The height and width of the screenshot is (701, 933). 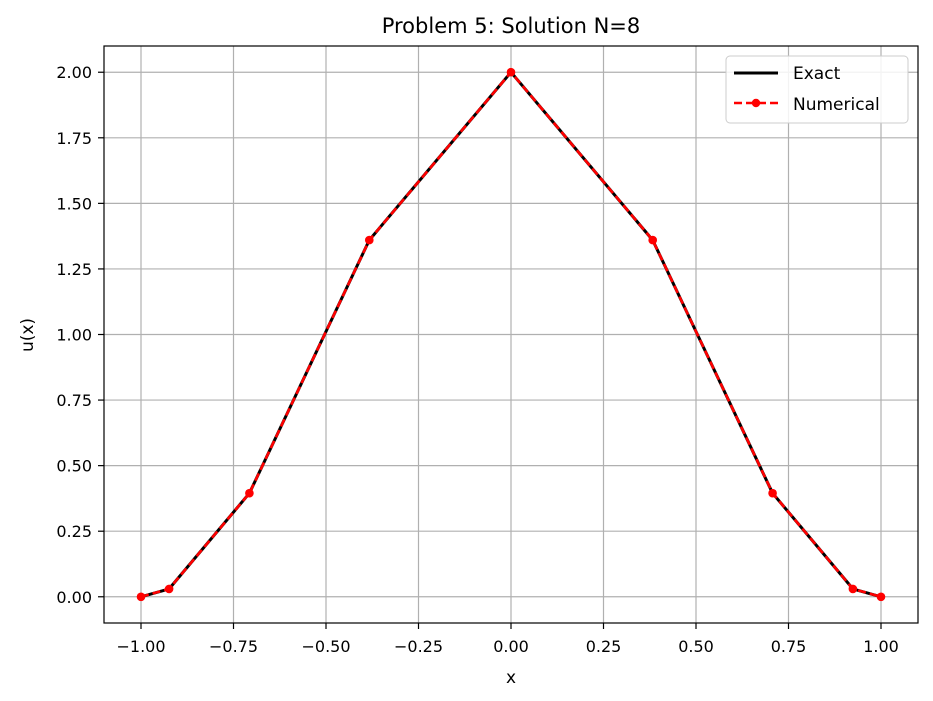 I want to click on x-tick-label: 0.25, so click(x=604, y=646).